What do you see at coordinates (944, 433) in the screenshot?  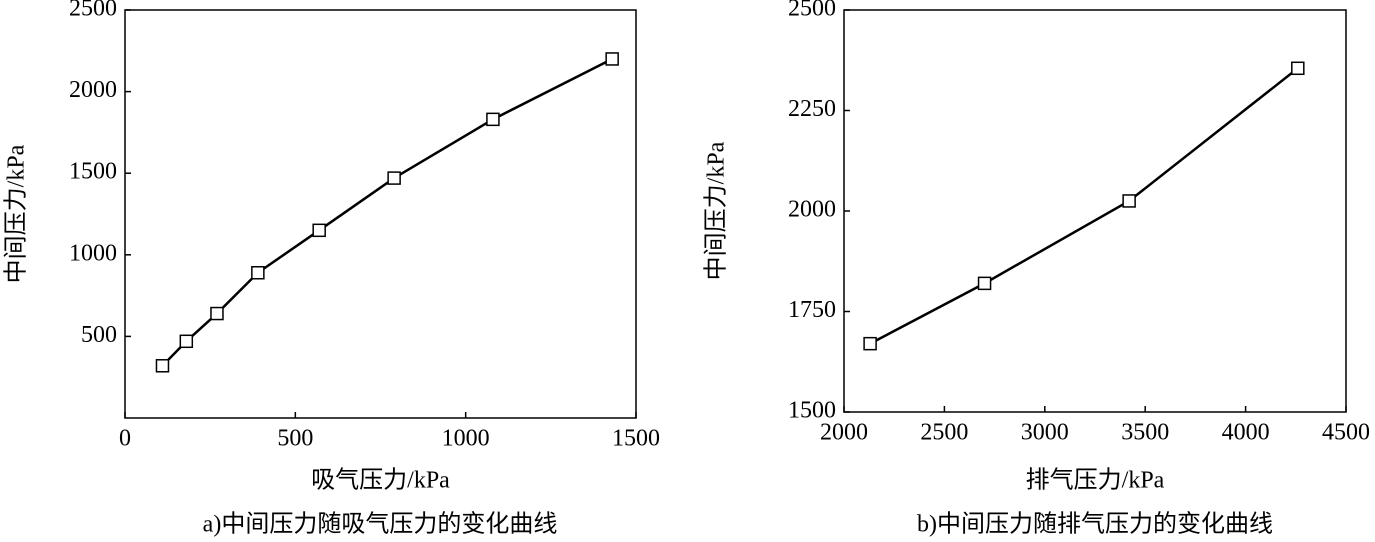 I see `x-tick-label: 2500` at bounding box center [944, 433].